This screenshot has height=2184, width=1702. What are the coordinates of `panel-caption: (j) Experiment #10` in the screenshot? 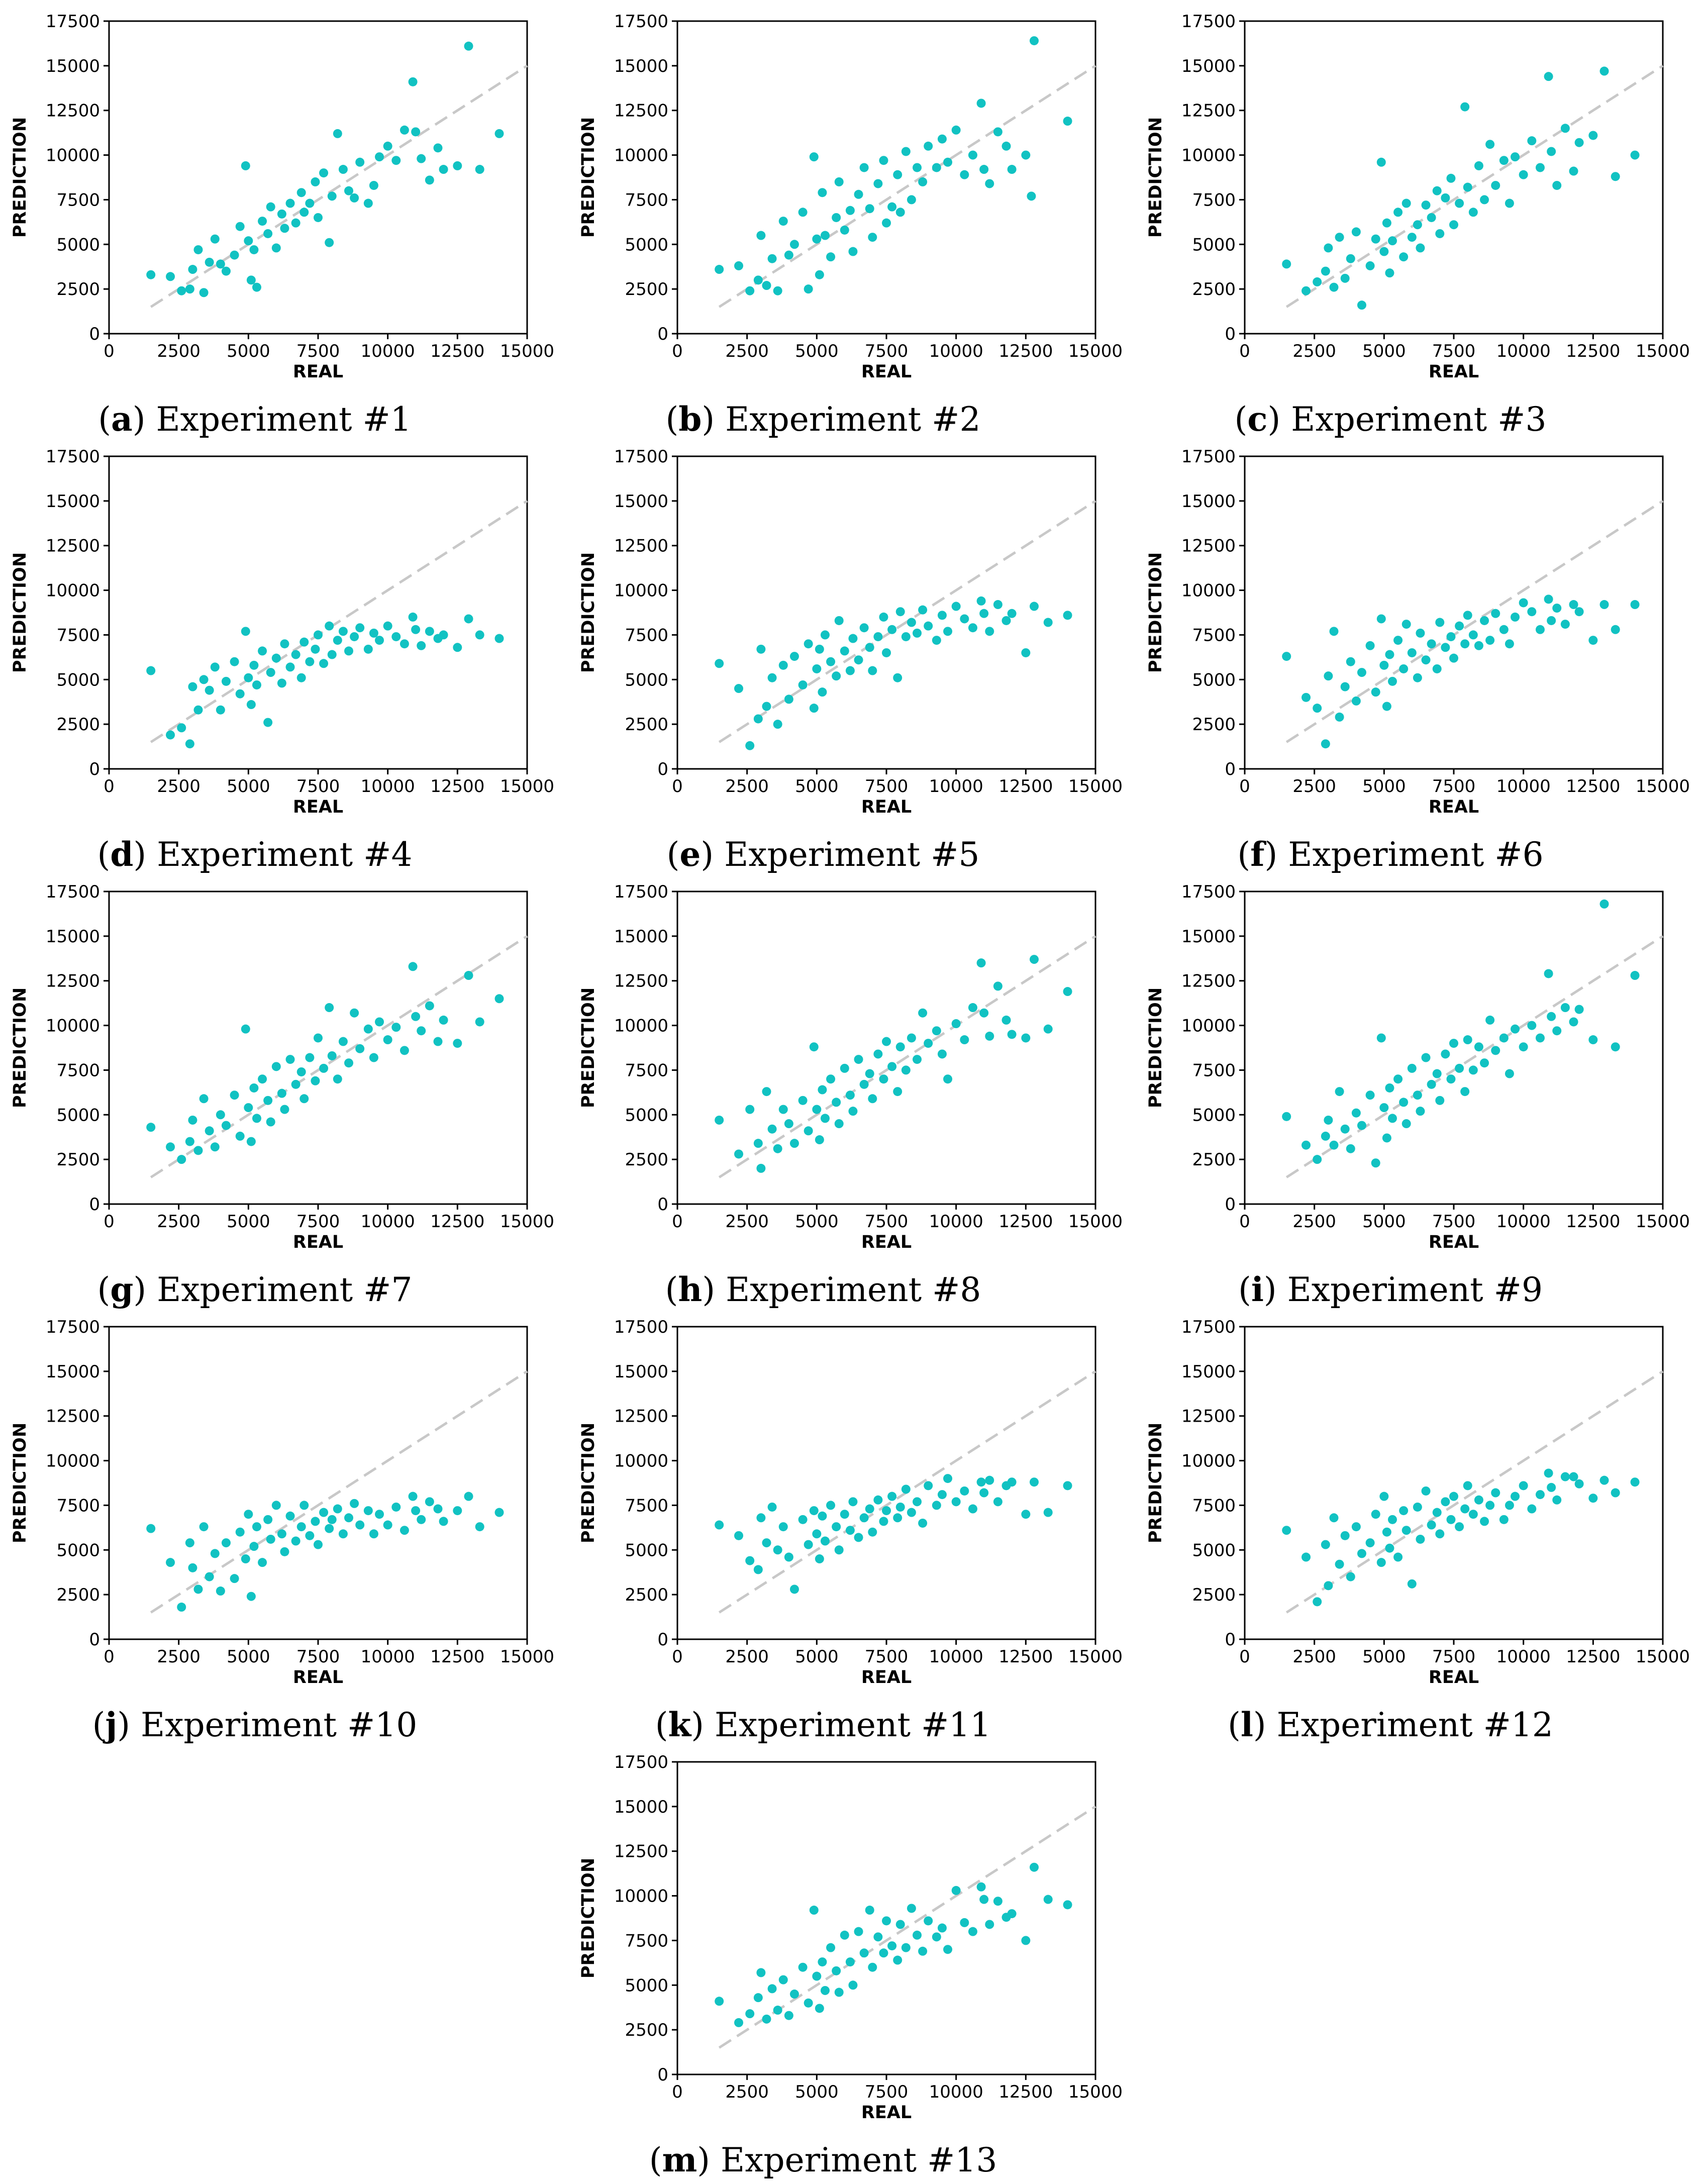 It's located at (255, 1724).